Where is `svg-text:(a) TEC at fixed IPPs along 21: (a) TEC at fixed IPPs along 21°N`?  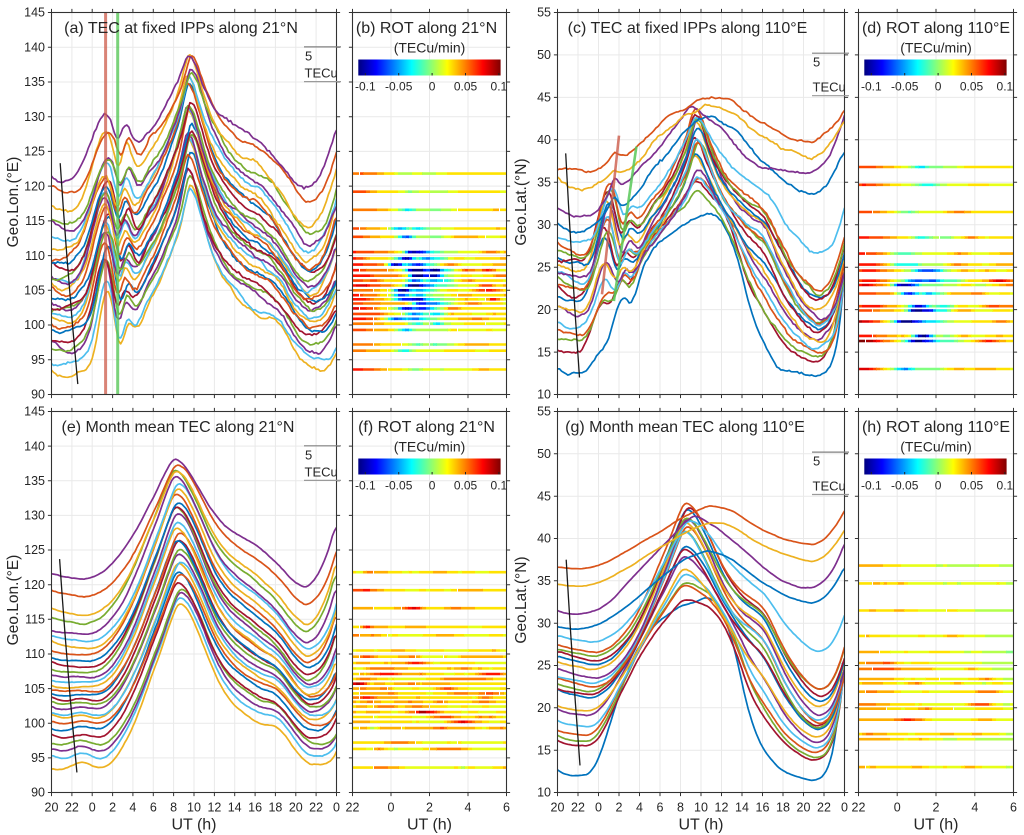 svg-text:(a) TEC at fixed IPPs along 21: (a) TEC at fixed IPPs along 21°N is located at coordinates (181, 28).